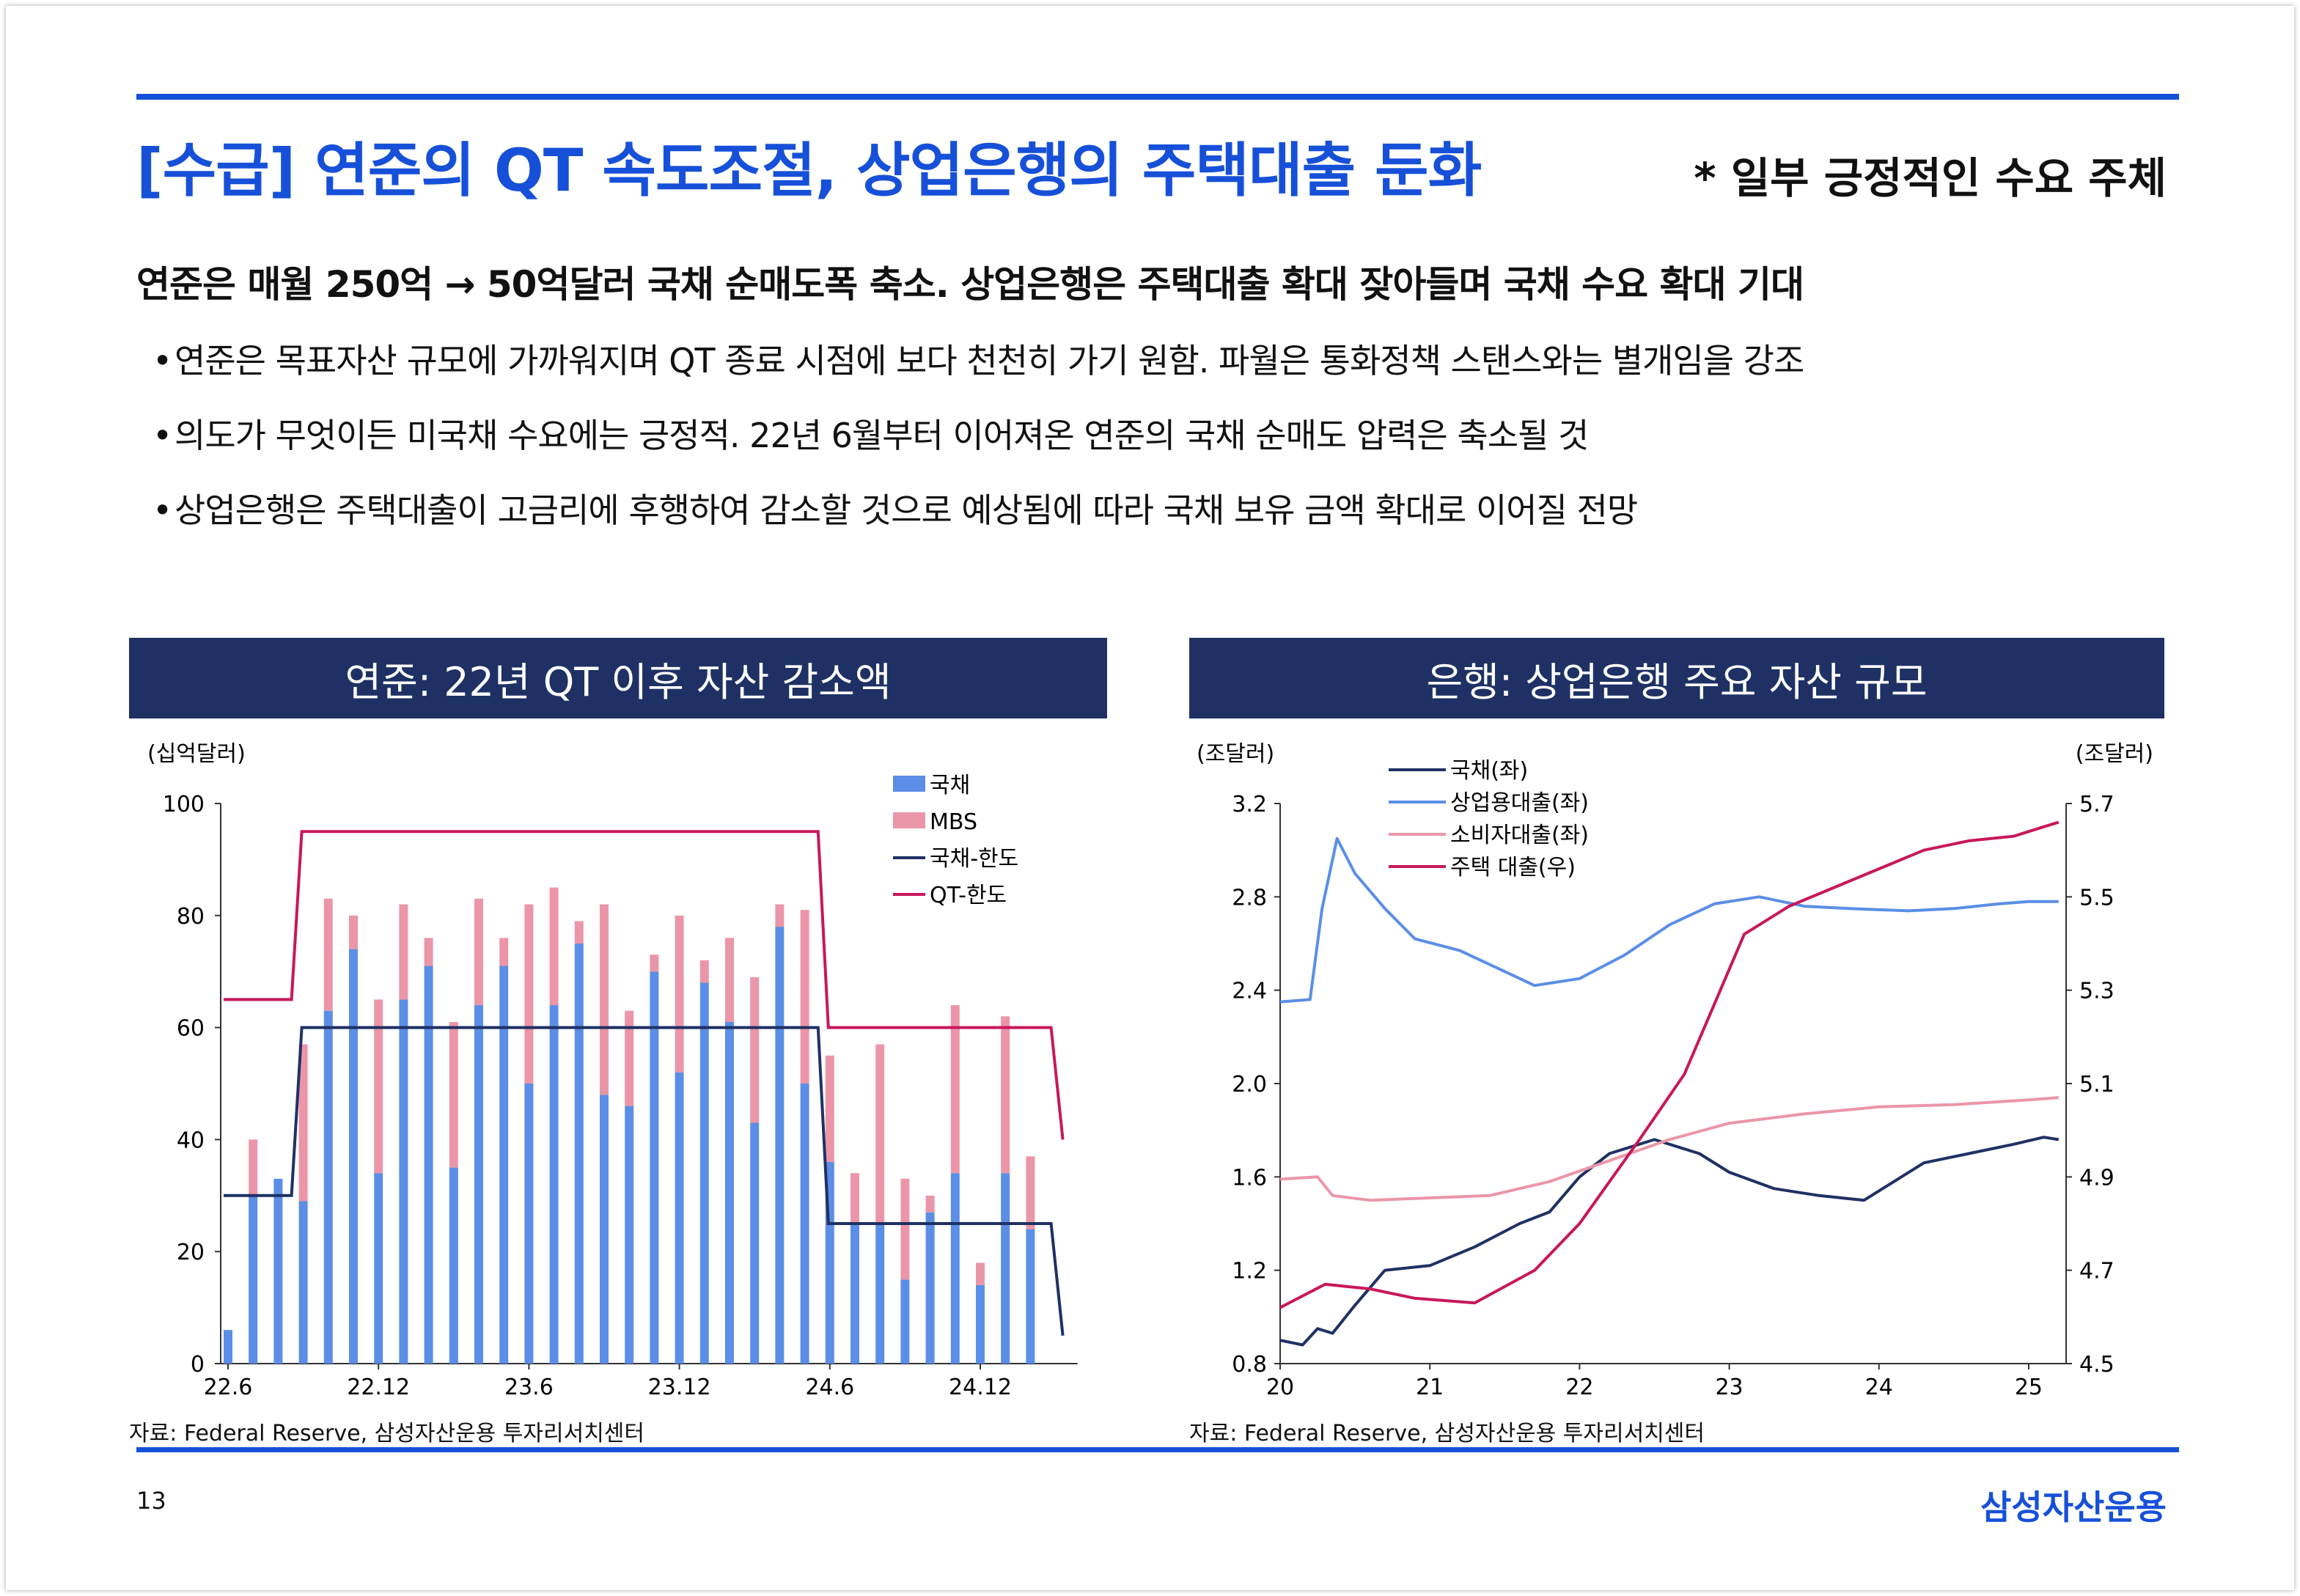  I want to click on left-tick-label: 0.8, so click(1249, 1365).